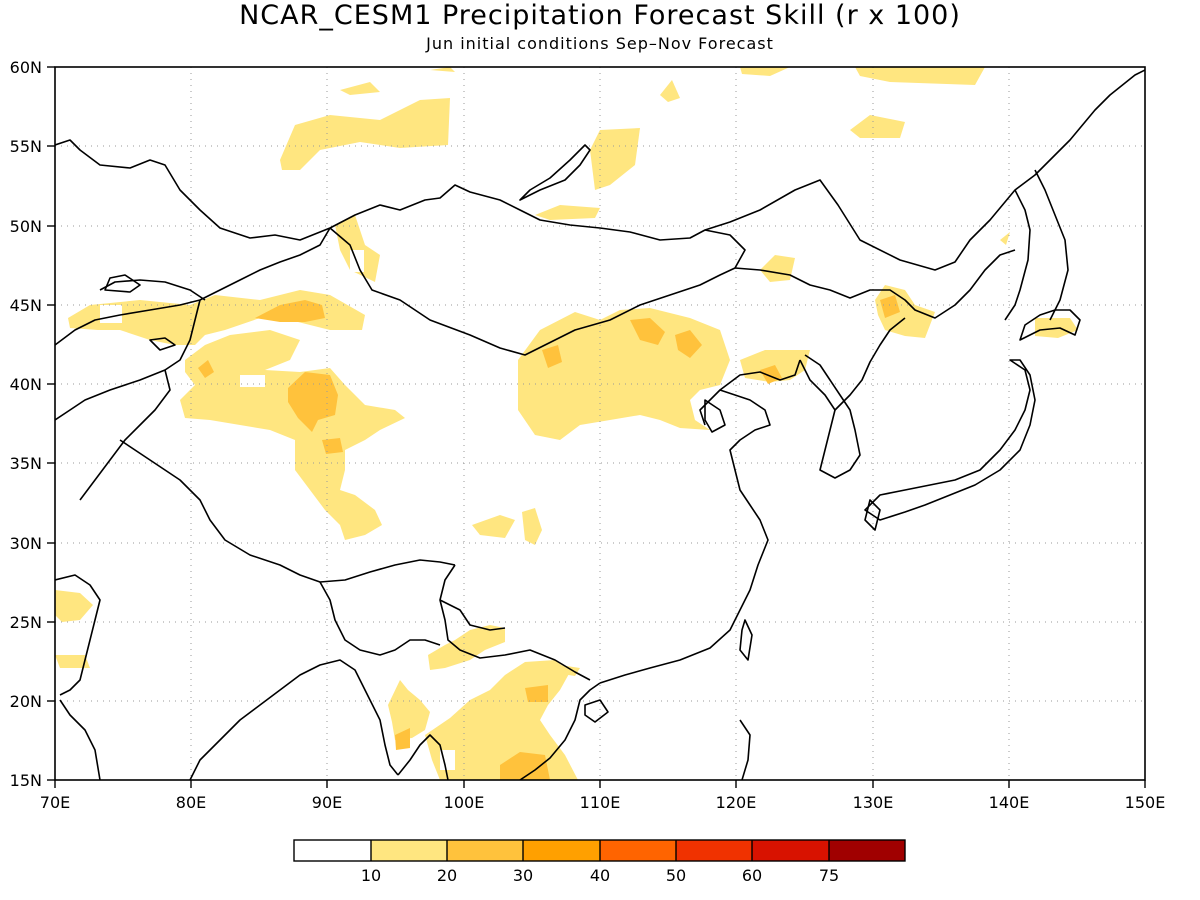 The height and width of the screenshot is (900, 1200). What do you see at coordinates (26, 67) in the screenshot?
I see `lat-tick-label: 60N` at bounding box center [26, 67].